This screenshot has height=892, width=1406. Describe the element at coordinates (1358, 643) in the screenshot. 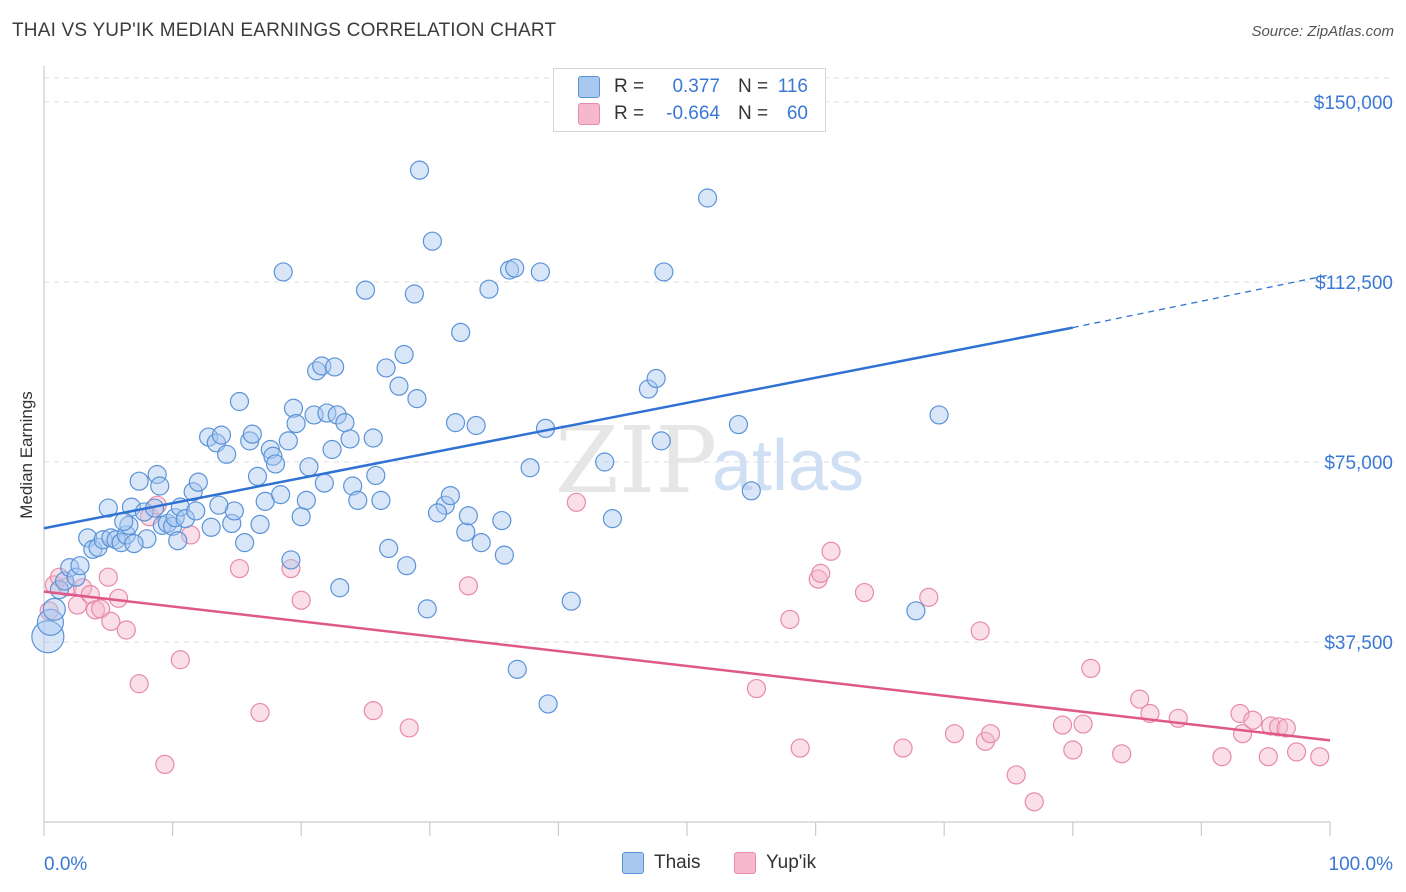

I see `y-tick-label: $37,500` at that location.